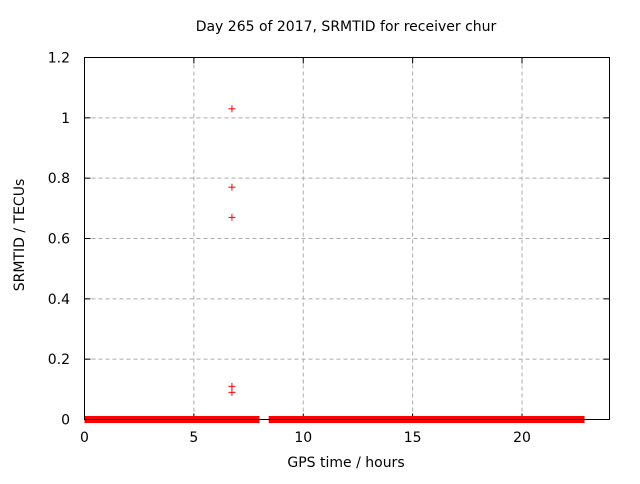 This screenshot has width=640, height=484. Describe the element at coordinates (65, 421) in the screenshot. I see `y-tick-label: 0` at that location.